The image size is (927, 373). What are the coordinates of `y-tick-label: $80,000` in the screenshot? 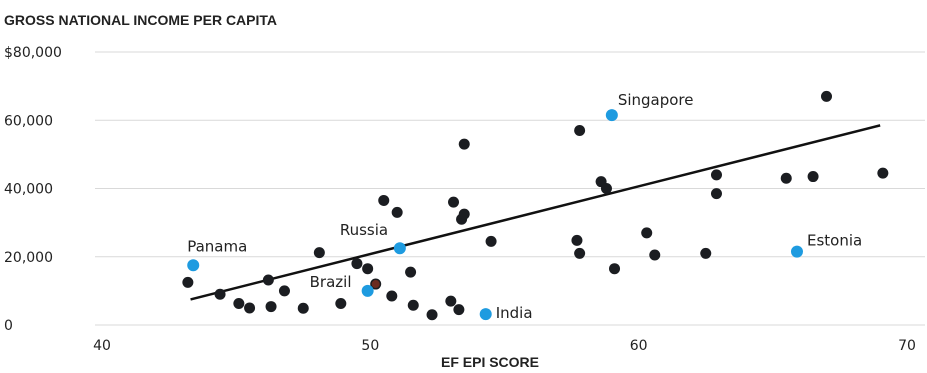 It's located at (33, 53).